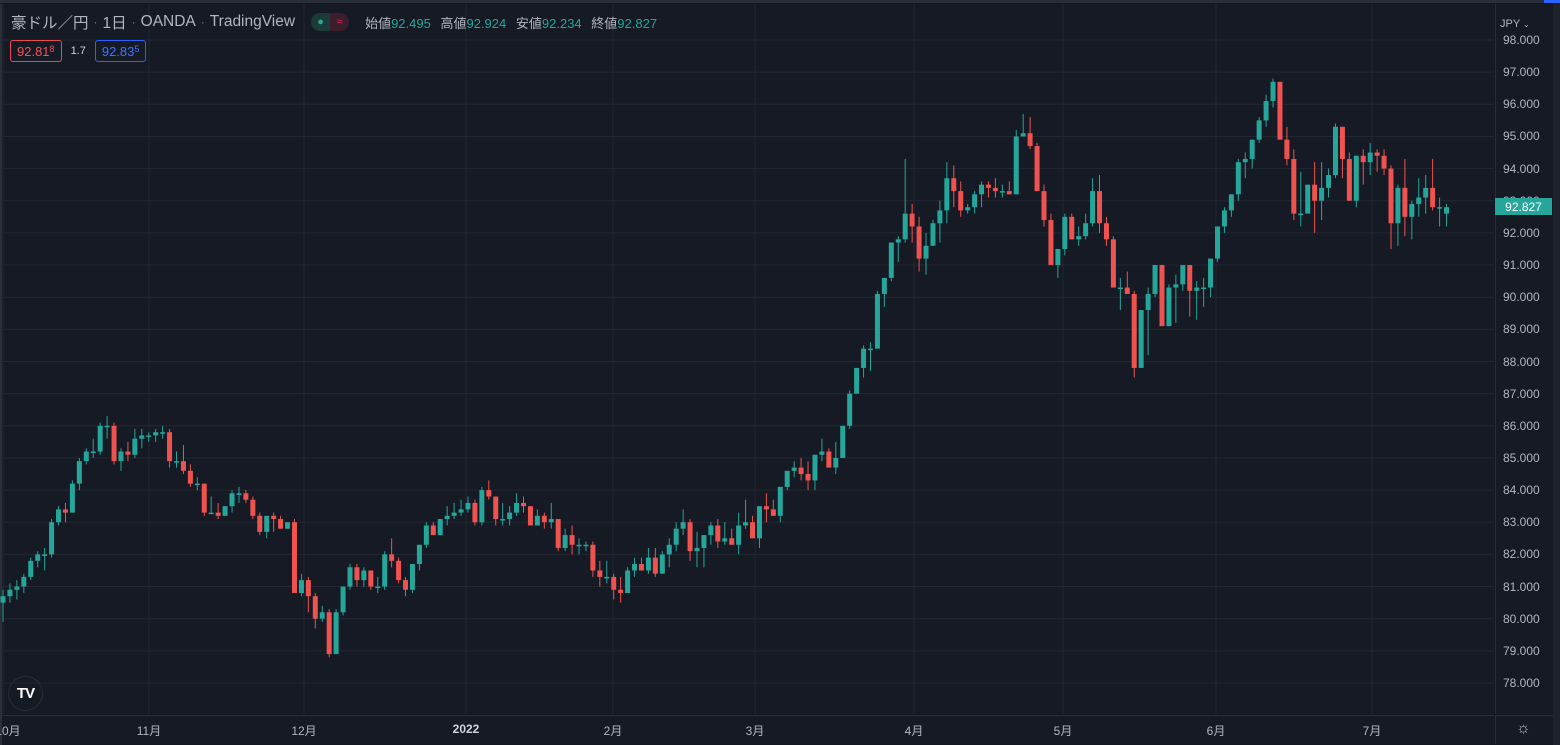 The image size is (1560, 745). I want to click on time-tick-label: 12月, so click(304, 731).